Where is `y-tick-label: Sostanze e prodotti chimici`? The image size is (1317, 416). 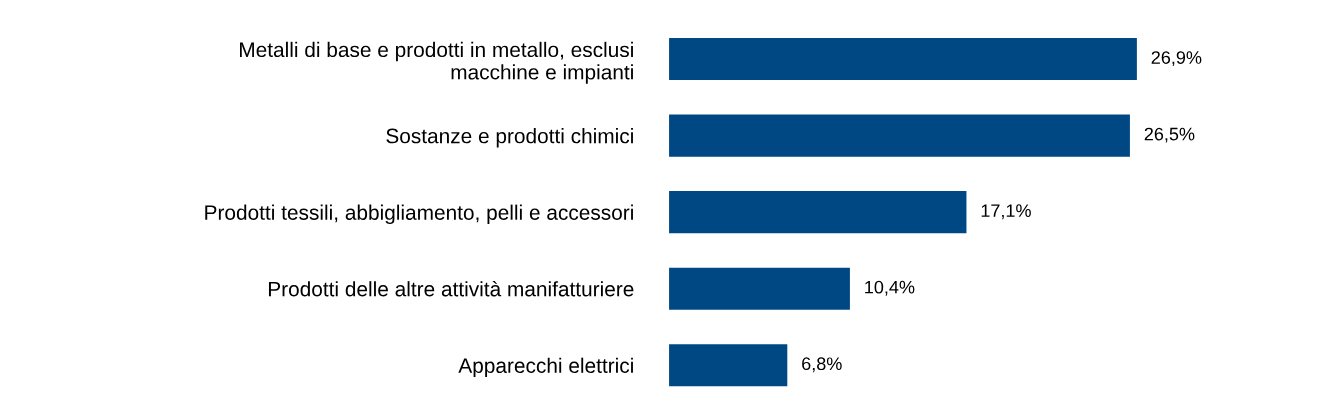 y-tick-label: Sostanze e prodotti chimici is located at coordinates (509, 138).